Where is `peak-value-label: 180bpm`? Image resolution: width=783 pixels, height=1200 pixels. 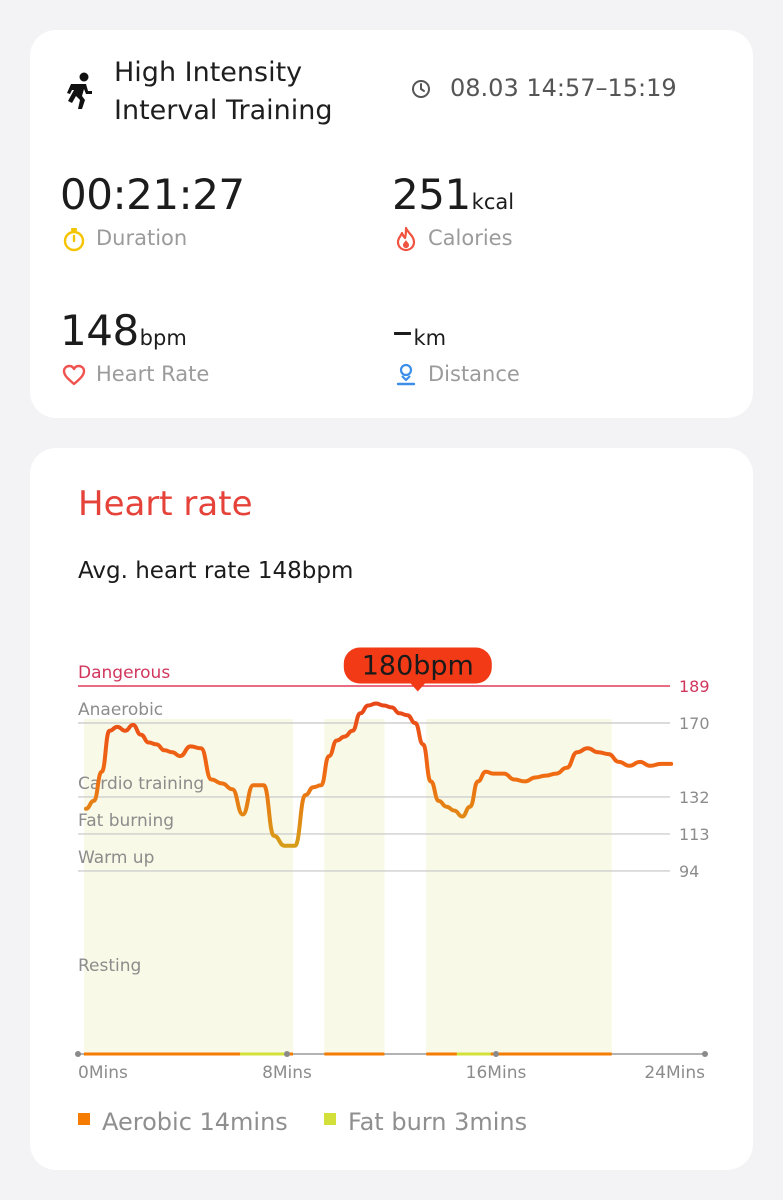 peak-value-label: 180bpm is located at coordinates (418, 666).